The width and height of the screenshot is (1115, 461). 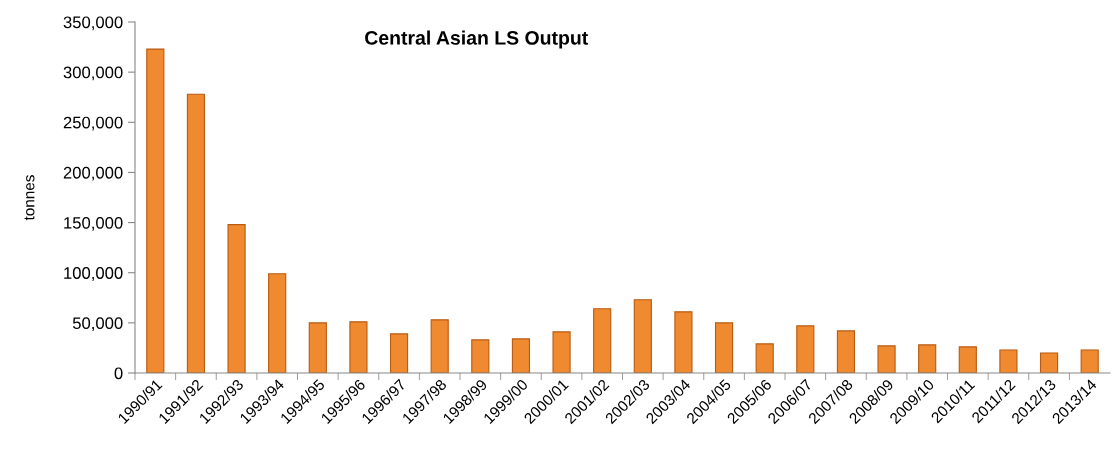 I want to click on y-tick-label: 200,000, so click(x=93, y=173).